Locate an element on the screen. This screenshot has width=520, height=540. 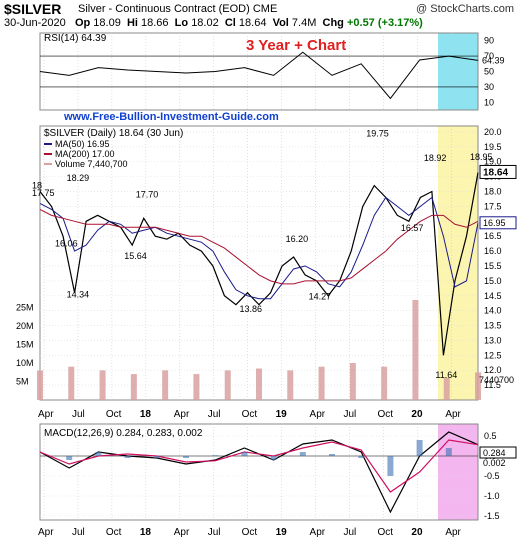
macd-tick-label: -1.0 is located at coordinates (492, 496).